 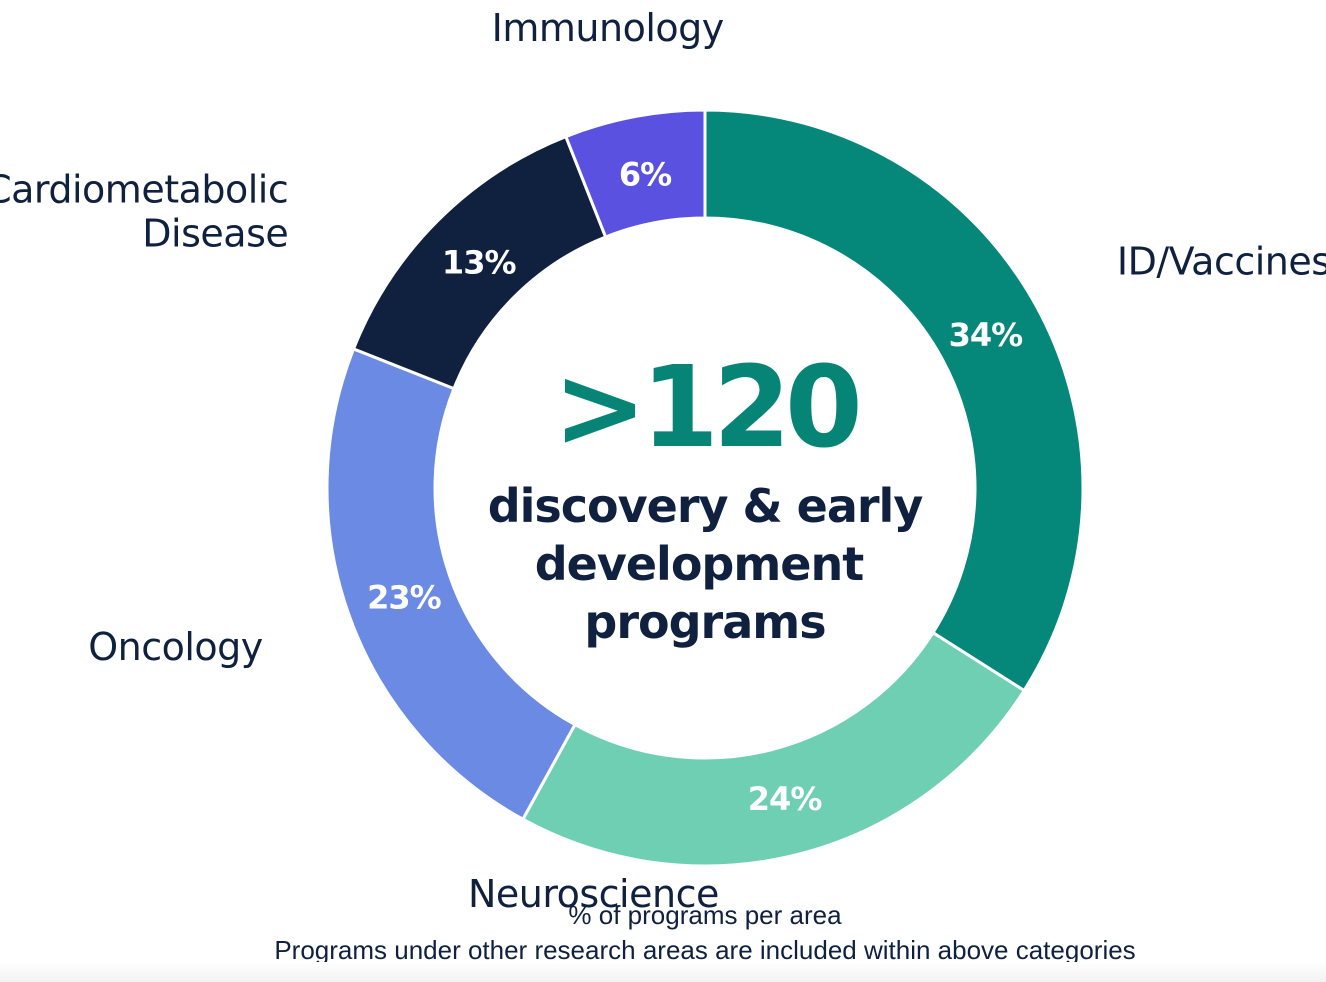 What do you see at coordinates (404, 597) in the screenshot?
I see `value-label-oncology: 23%` at bounding box center [404, 597].